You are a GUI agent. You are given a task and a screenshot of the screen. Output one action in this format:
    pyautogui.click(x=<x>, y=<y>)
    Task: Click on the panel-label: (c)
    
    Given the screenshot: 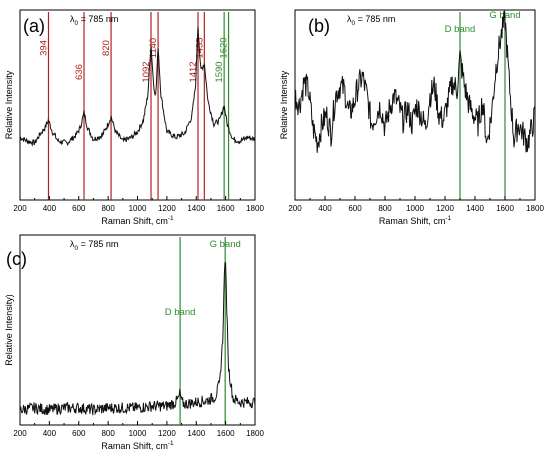 What is the action you would take?
    pyautogui.click(x=16, y=259)
    